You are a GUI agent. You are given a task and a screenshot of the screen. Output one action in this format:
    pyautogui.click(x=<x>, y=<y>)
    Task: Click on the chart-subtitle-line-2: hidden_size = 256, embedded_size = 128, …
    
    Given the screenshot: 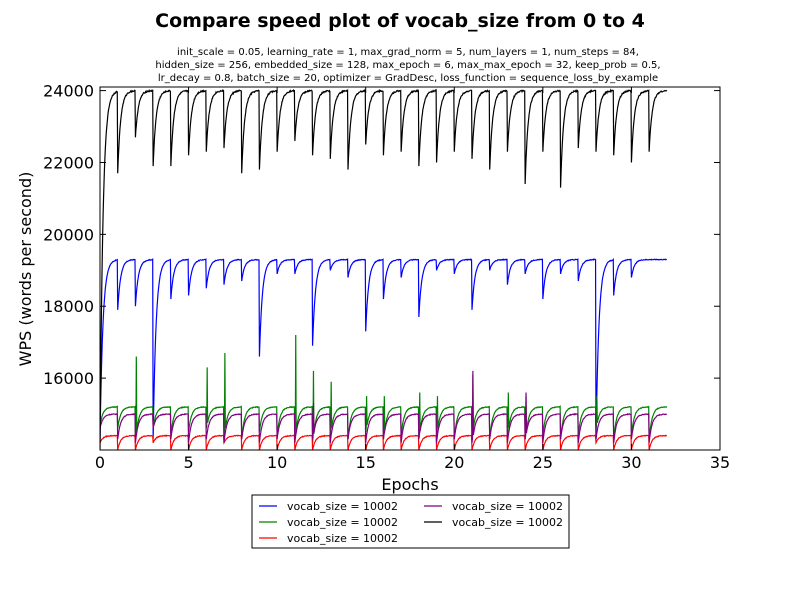 What is the action you would take?
    pyautogui.click(x=407, y=65)
    